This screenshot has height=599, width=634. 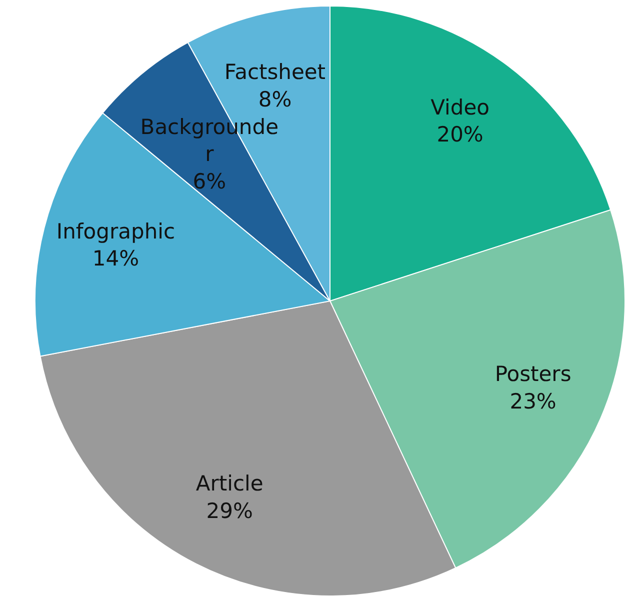 What do you see at coordinates (275, 99) in the screenshot?
I see `data-label: 8%` at bounding box center [275, 99].